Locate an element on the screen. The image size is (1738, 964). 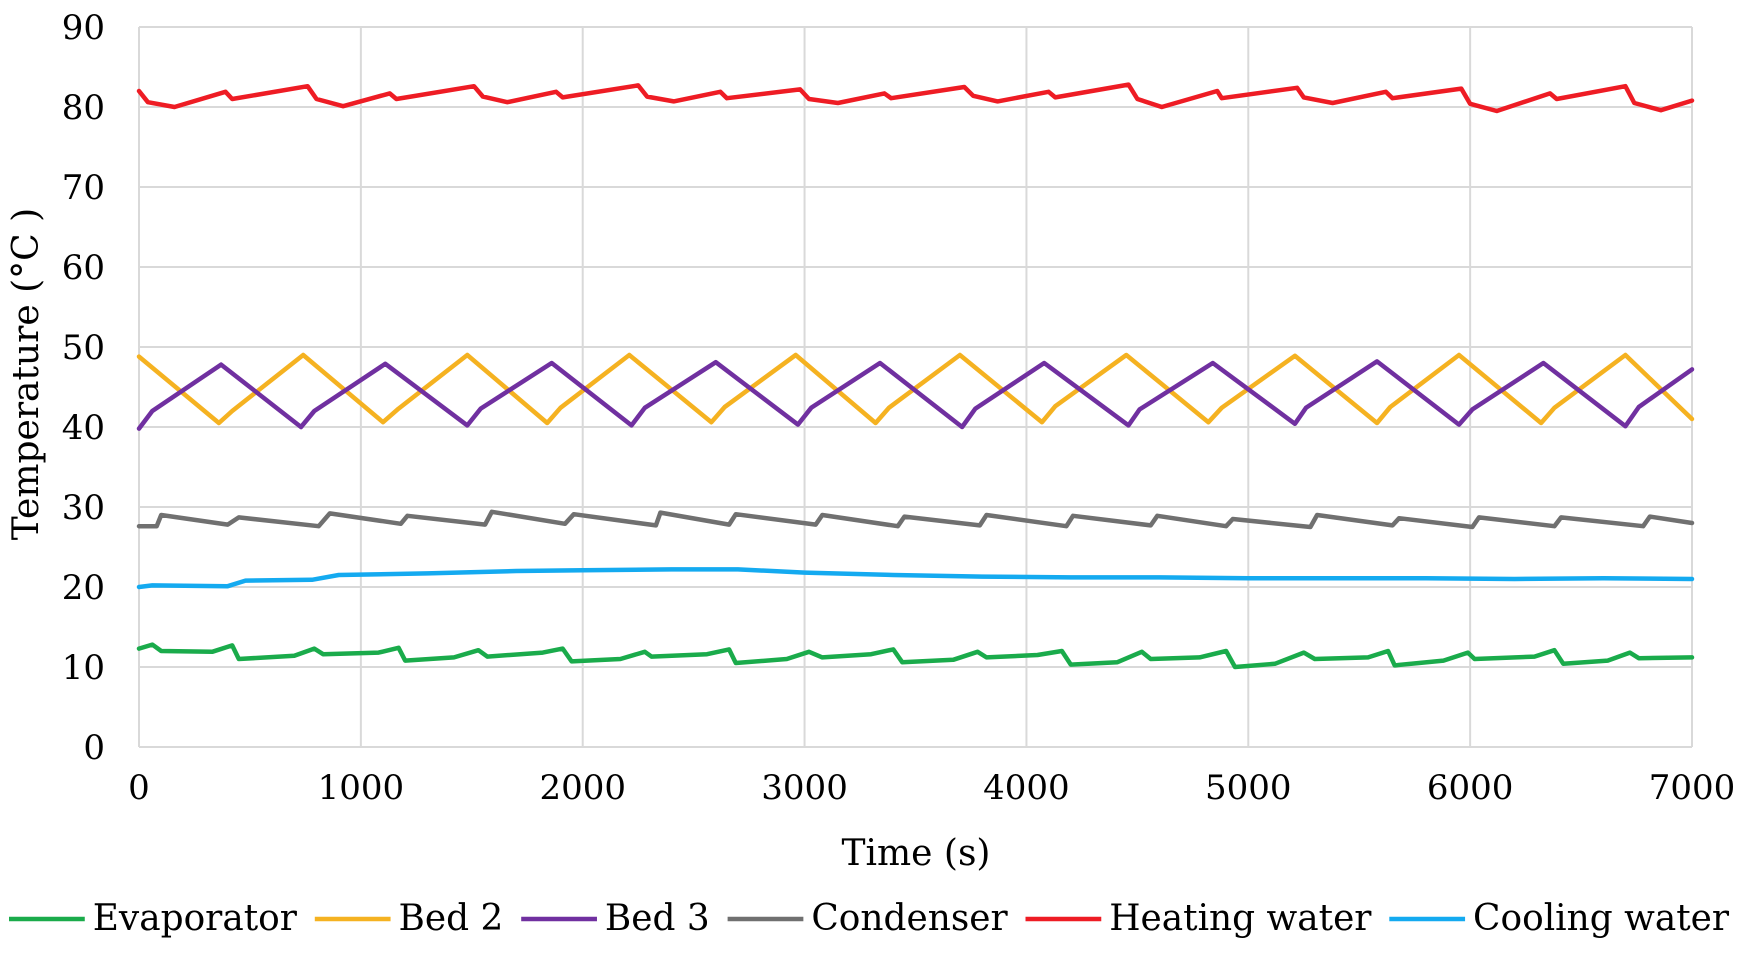
legend-label: Heating water is located at coordinates (1240, 918).